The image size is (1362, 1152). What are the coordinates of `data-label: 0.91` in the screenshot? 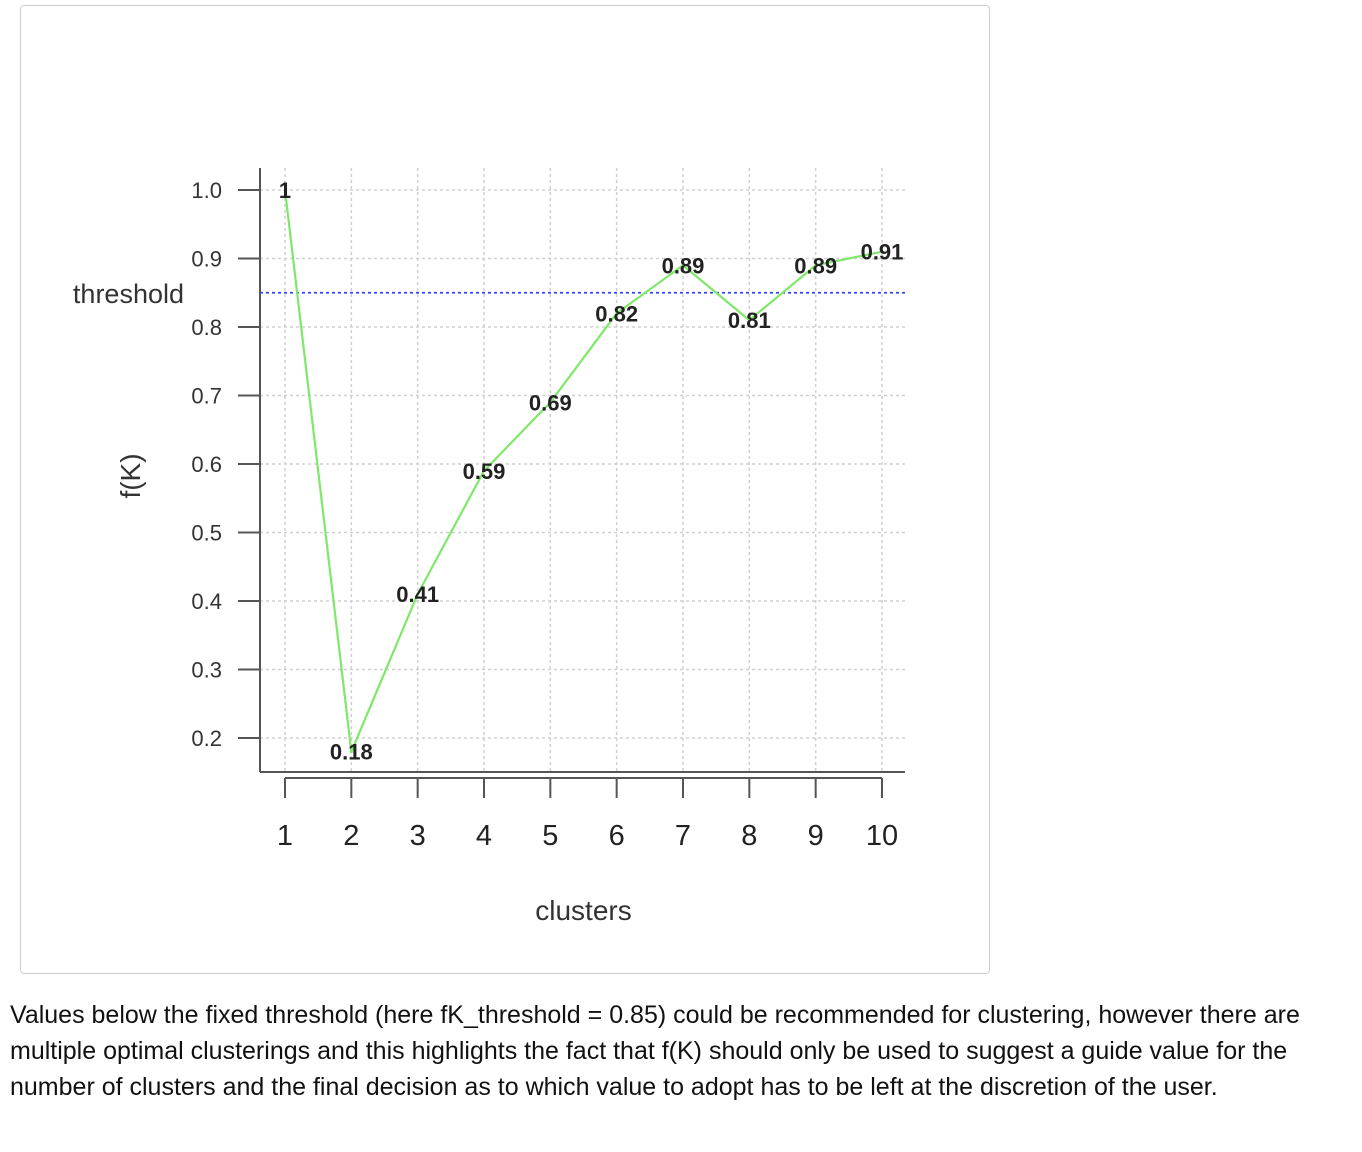 It's located at (882, 252).